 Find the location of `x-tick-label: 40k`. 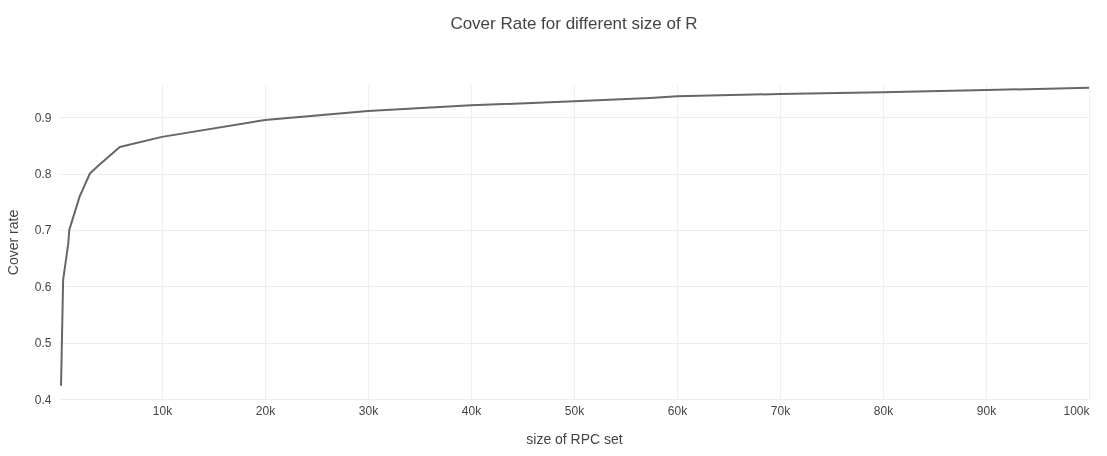

x-tick-label: 40k is located at coordinates (472, 410).